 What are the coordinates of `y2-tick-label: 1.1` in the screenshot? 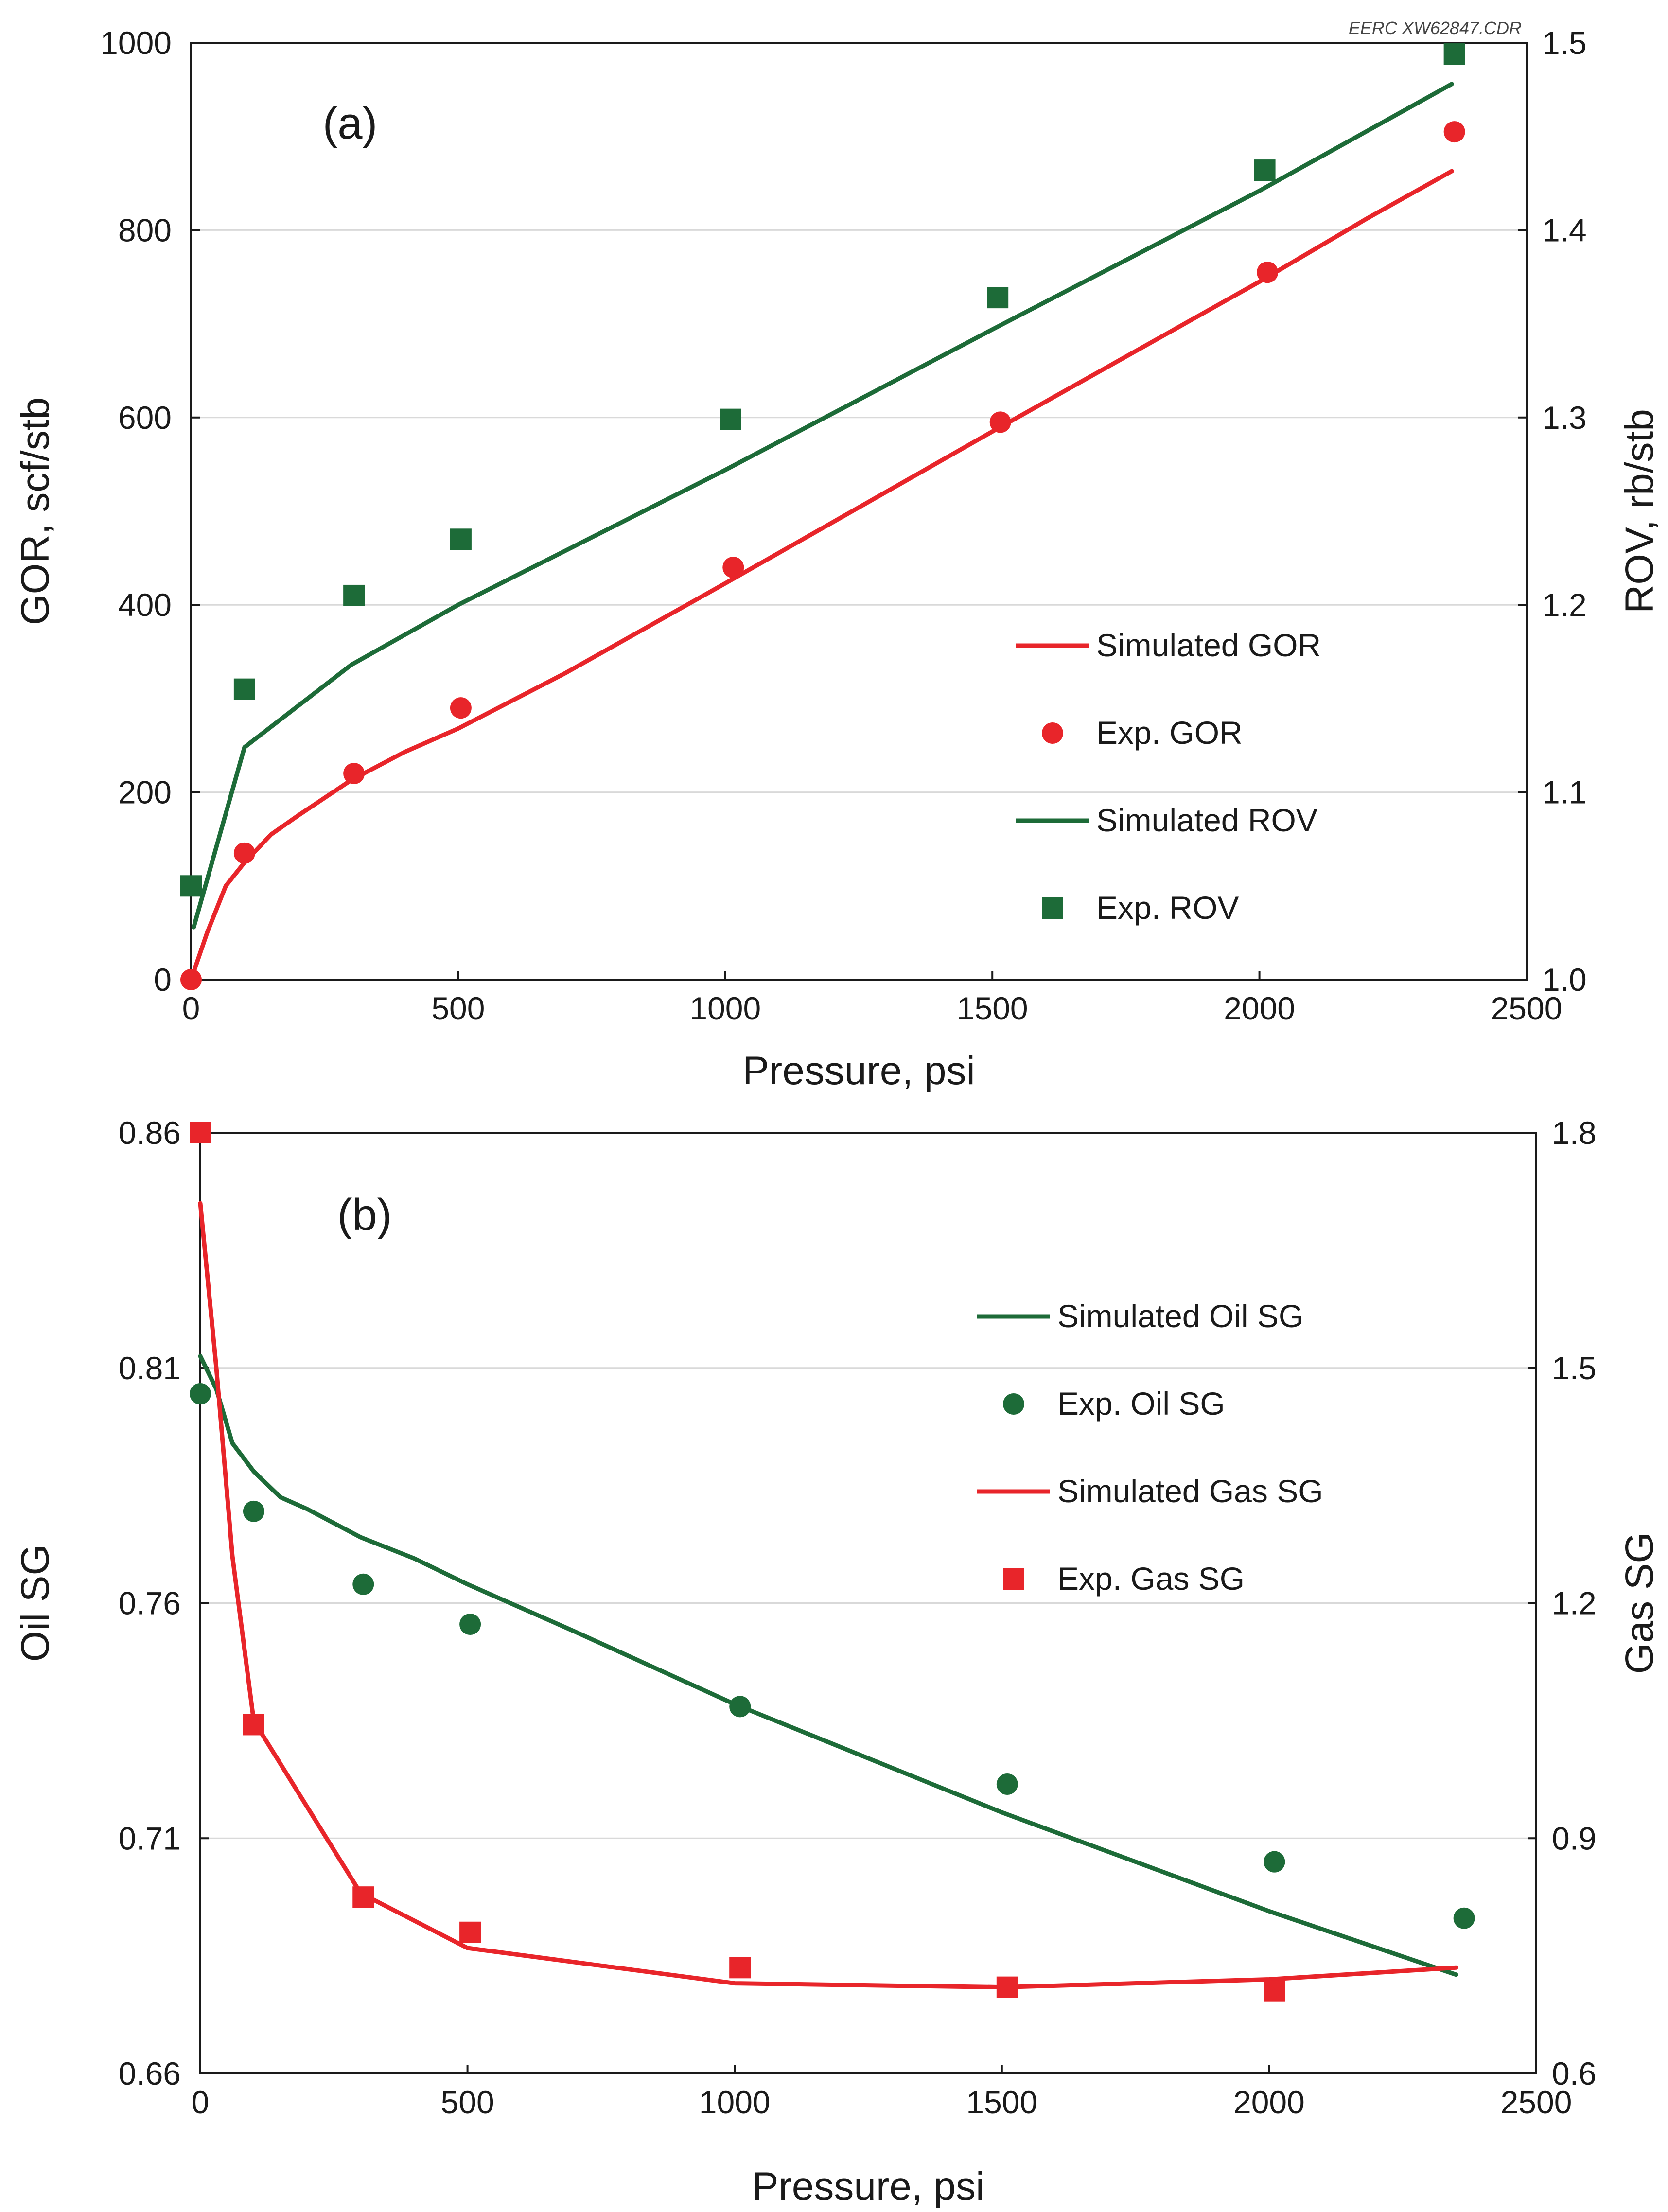 It's located at (1564, 792).